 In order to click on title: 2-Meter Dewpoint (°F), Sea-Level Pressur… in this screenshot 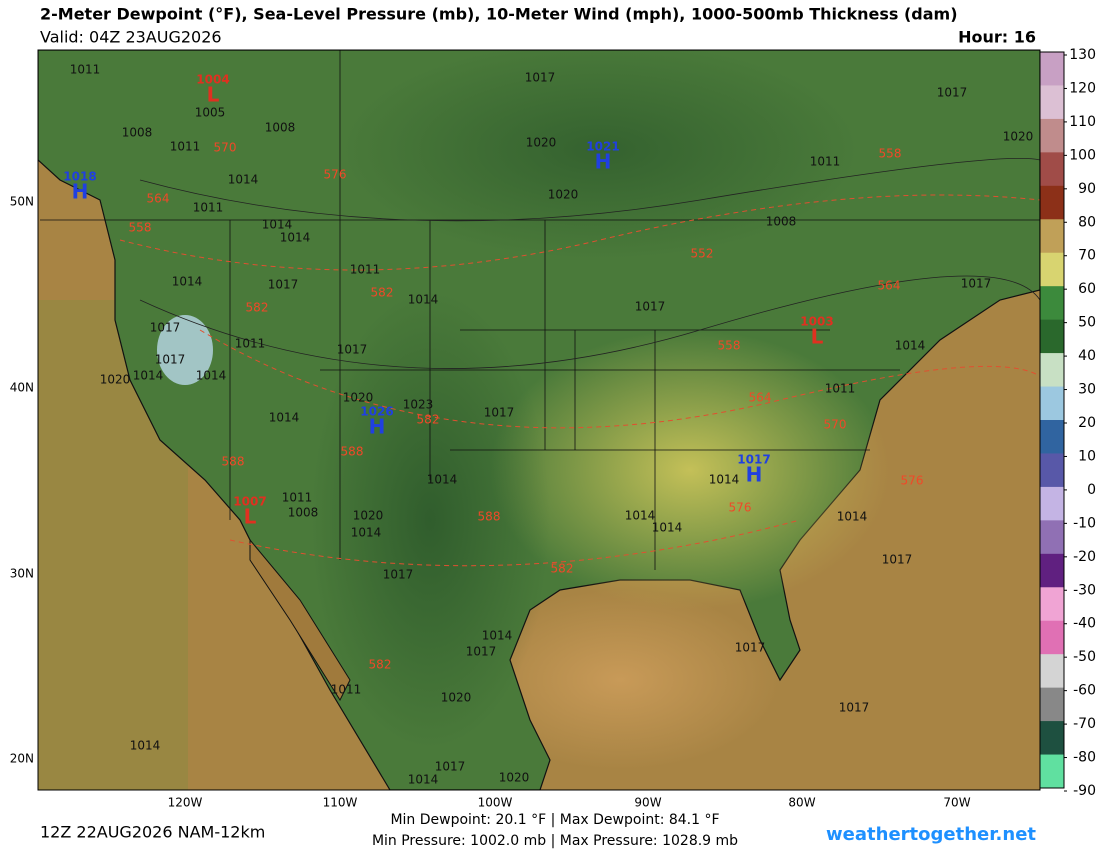, I will do `click(499, 14)`.